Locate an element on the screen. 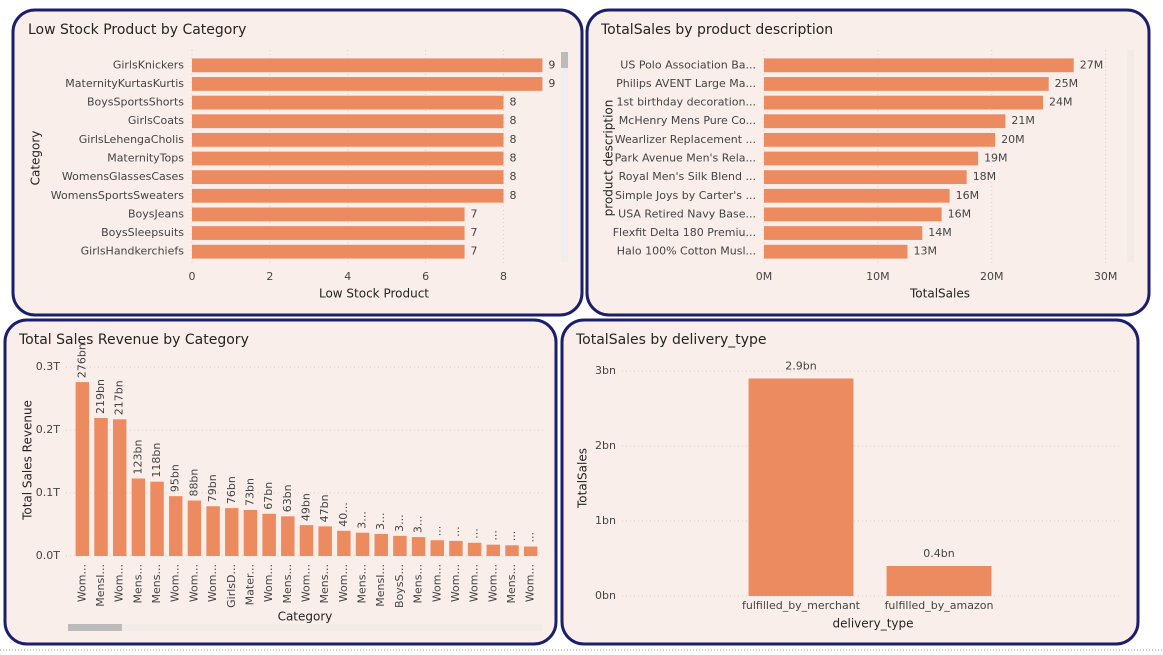 Image resolution: width=1163 pixels, height=655 pixels. x-axis-label: Low Stock Product is located at coordinates (374, 294).